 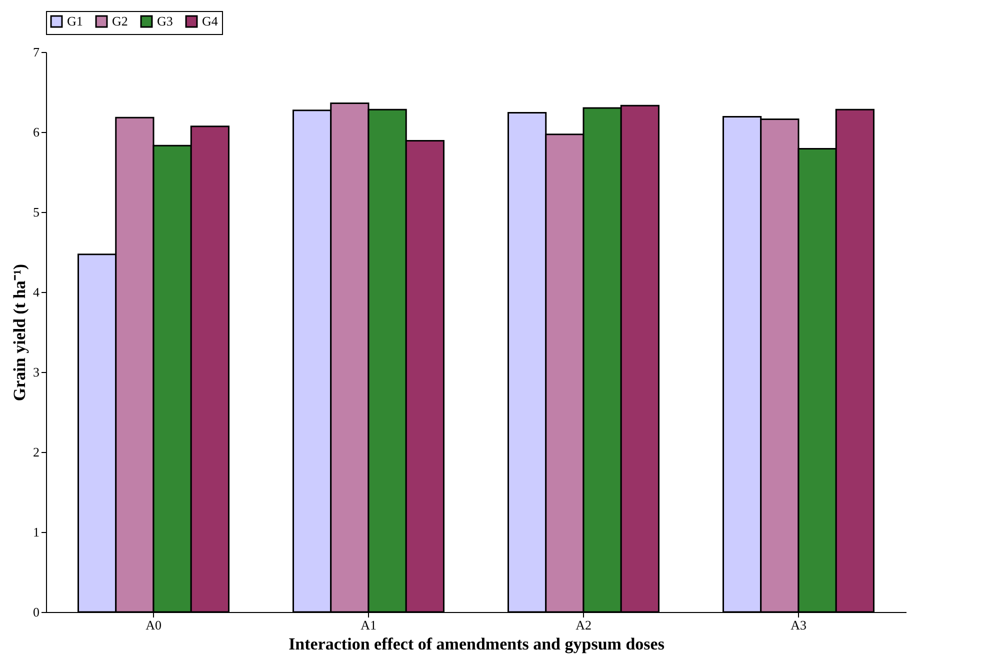 I want to click on y-tick-label: 3, so click(x=36, y=372).